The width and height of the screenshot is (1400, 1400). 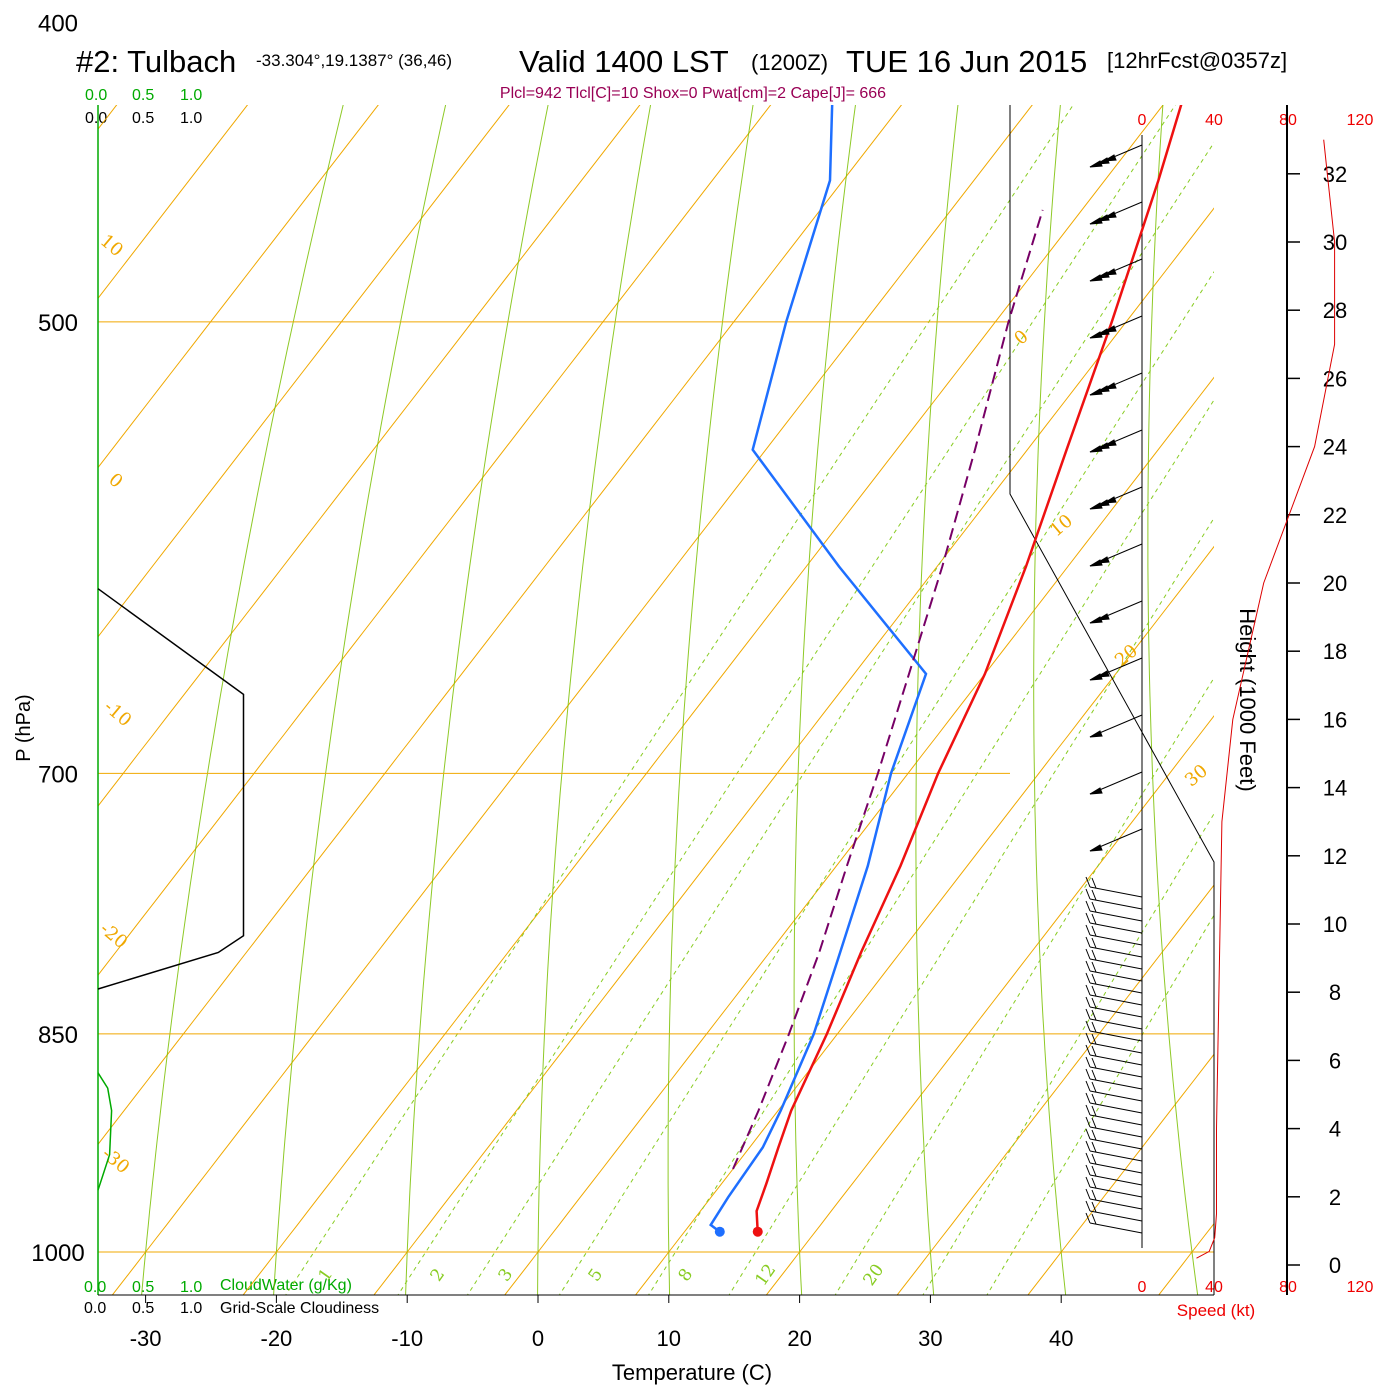 What do you see at coordinates (58, 23) in the screenshot?
I see `pressure-tick-label: 400` at bounding box center [58, 23].